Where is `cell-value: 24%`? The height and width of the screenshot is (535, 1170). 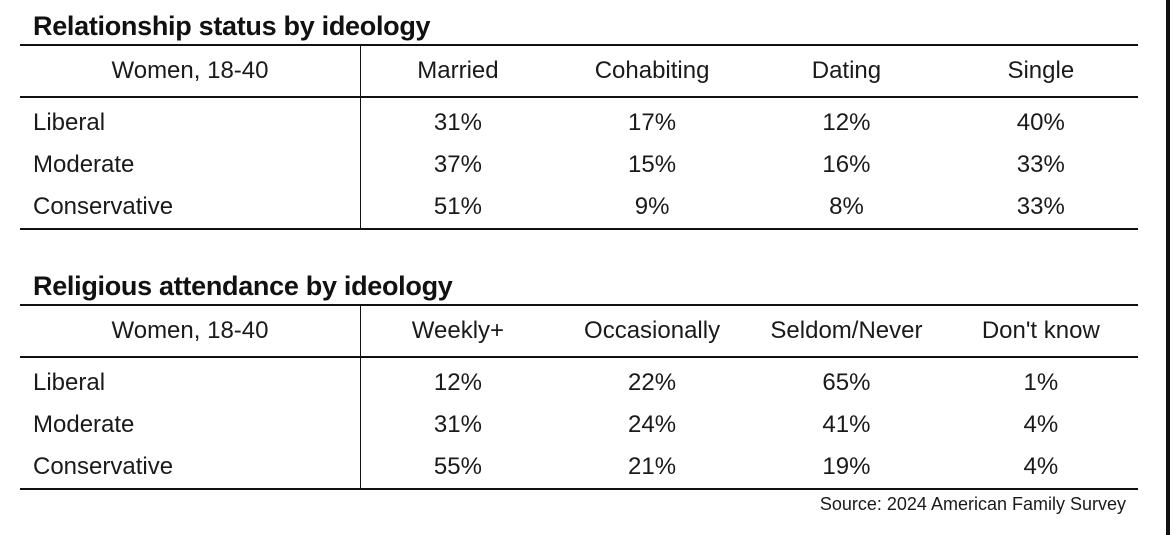 cell-value: 24% is located at coordinates (652, 424).